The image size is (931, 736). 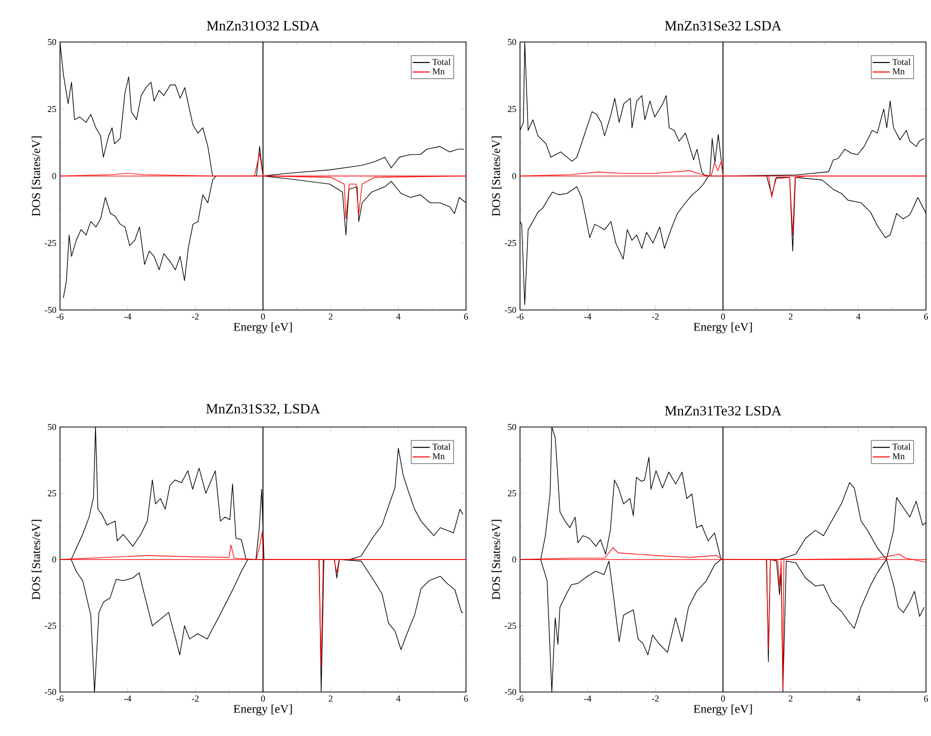 What do you see at coordinates (263, 410) in the screenshot?
I see `chart-title: MnZn31S32, LSDA` at bounding box center [263, 410].